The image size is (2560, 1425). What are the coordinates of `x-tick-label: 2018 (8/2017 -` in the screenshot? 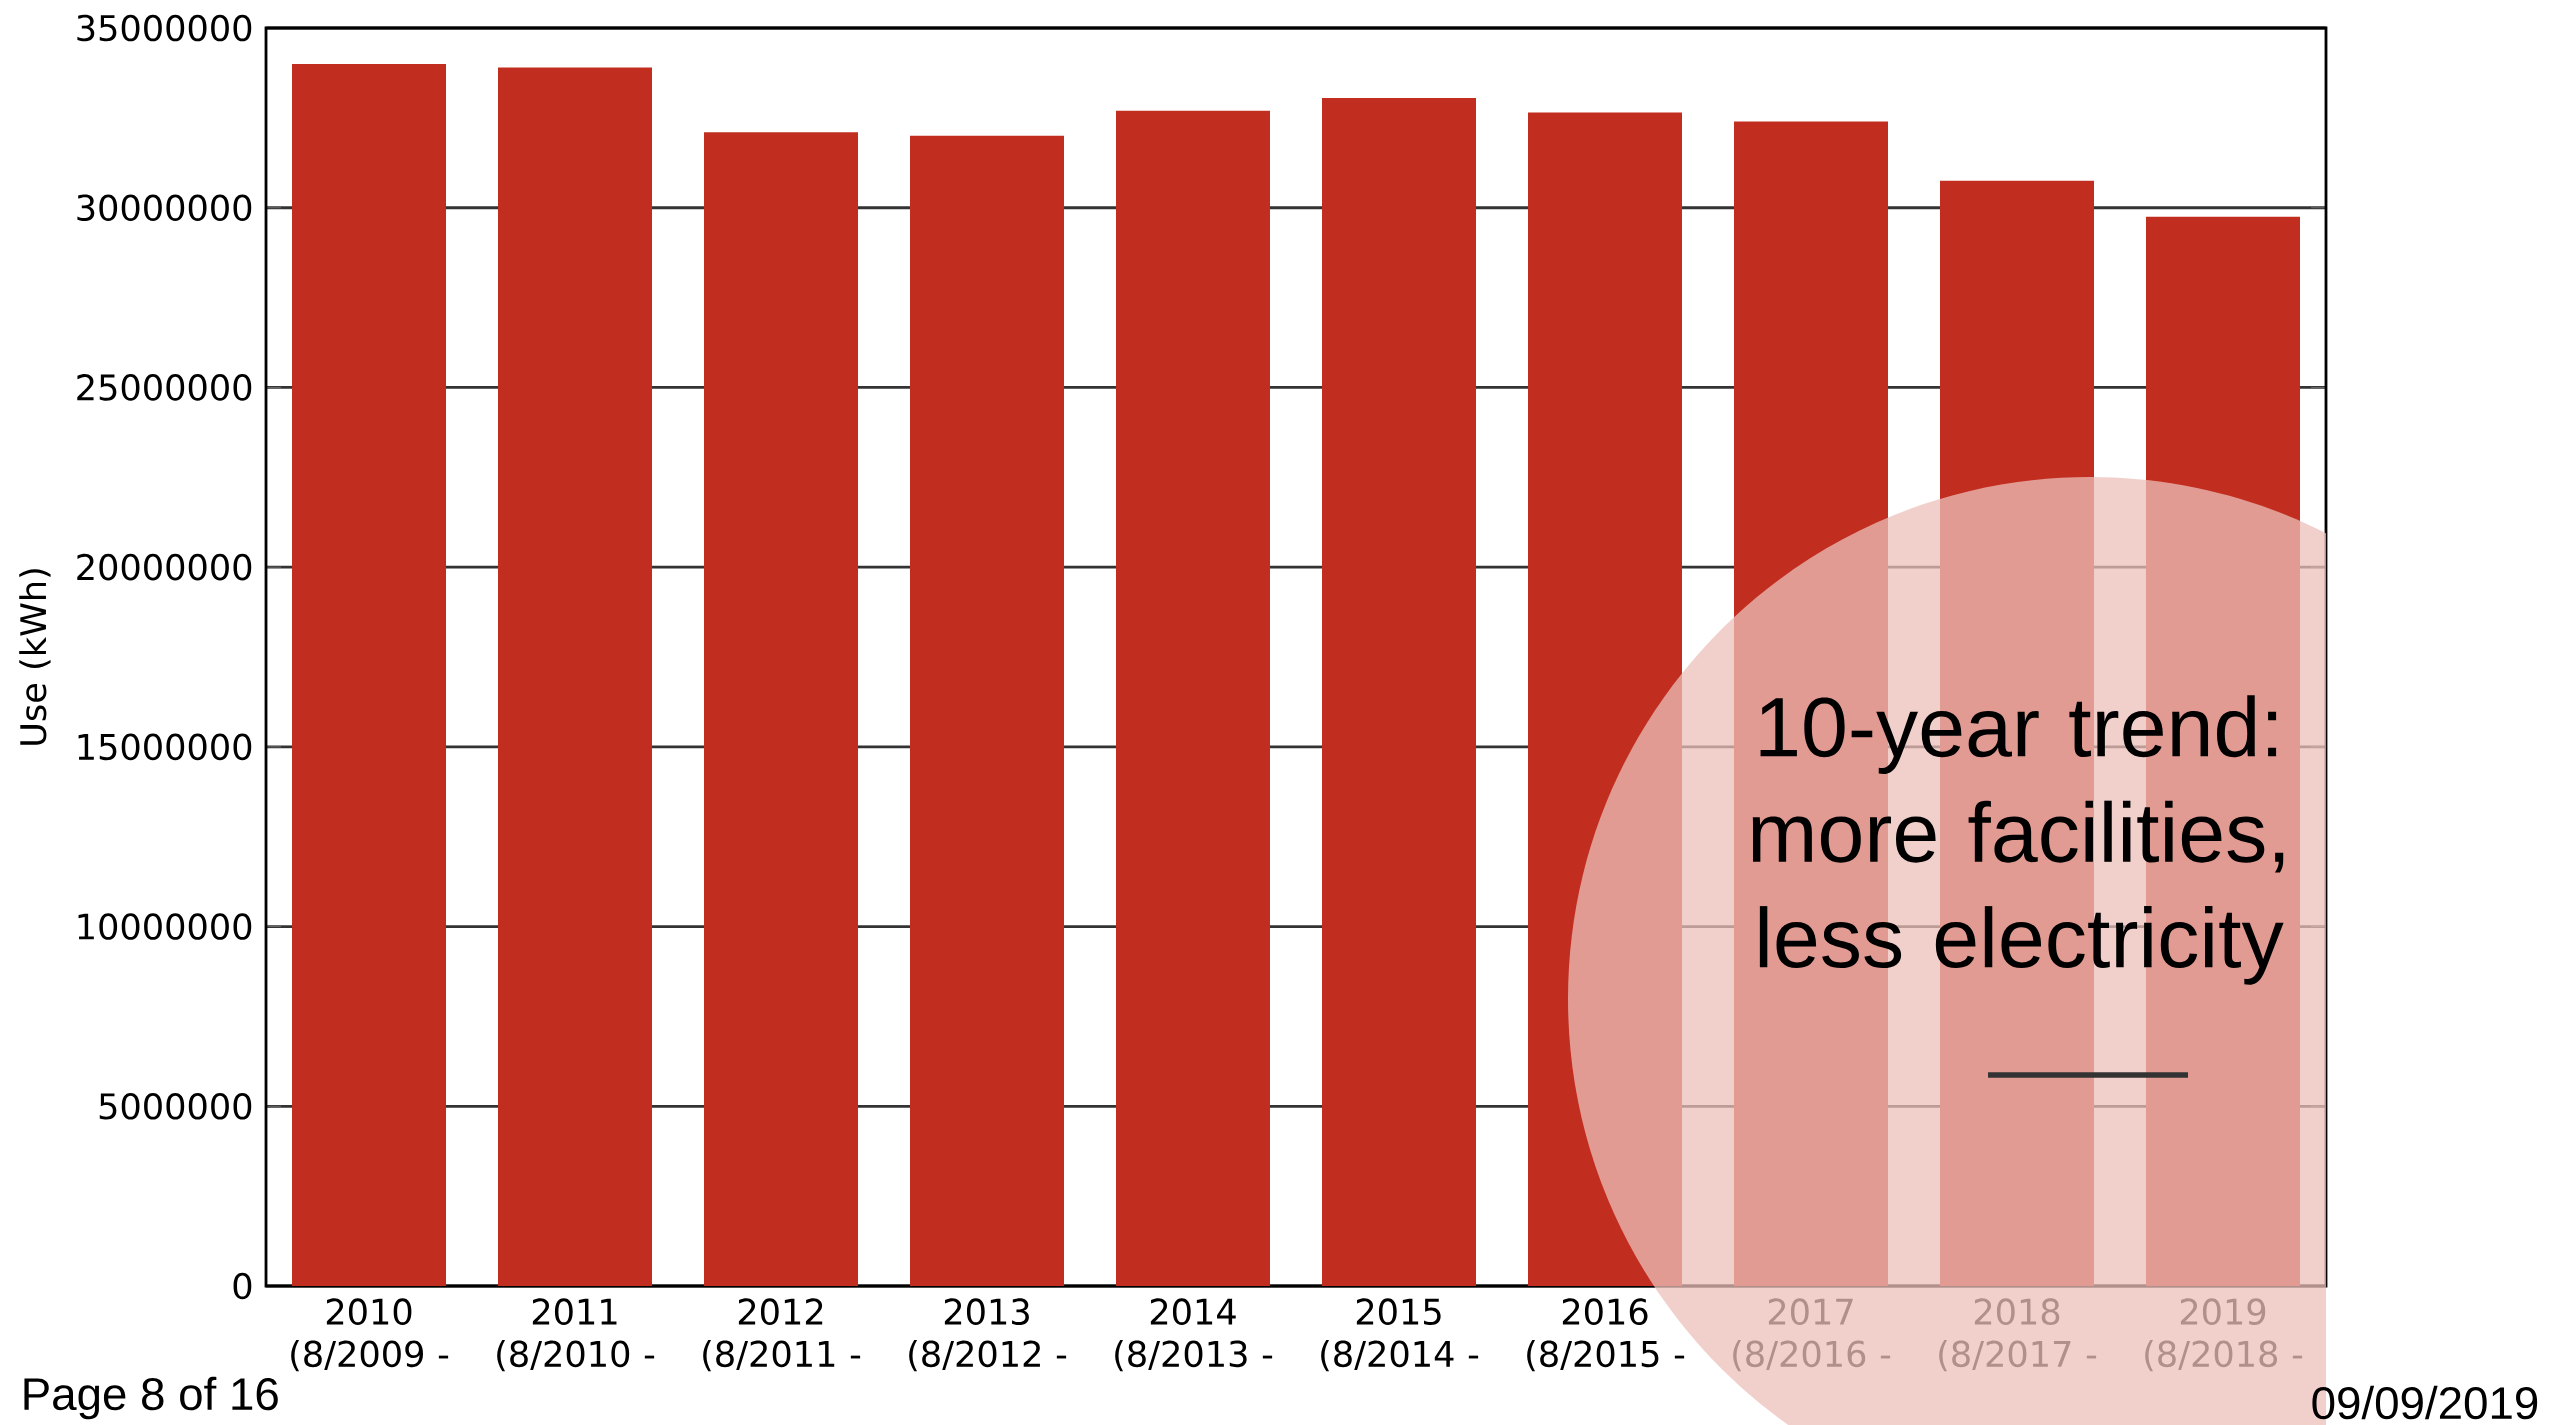 It's located at (2018, 1335).